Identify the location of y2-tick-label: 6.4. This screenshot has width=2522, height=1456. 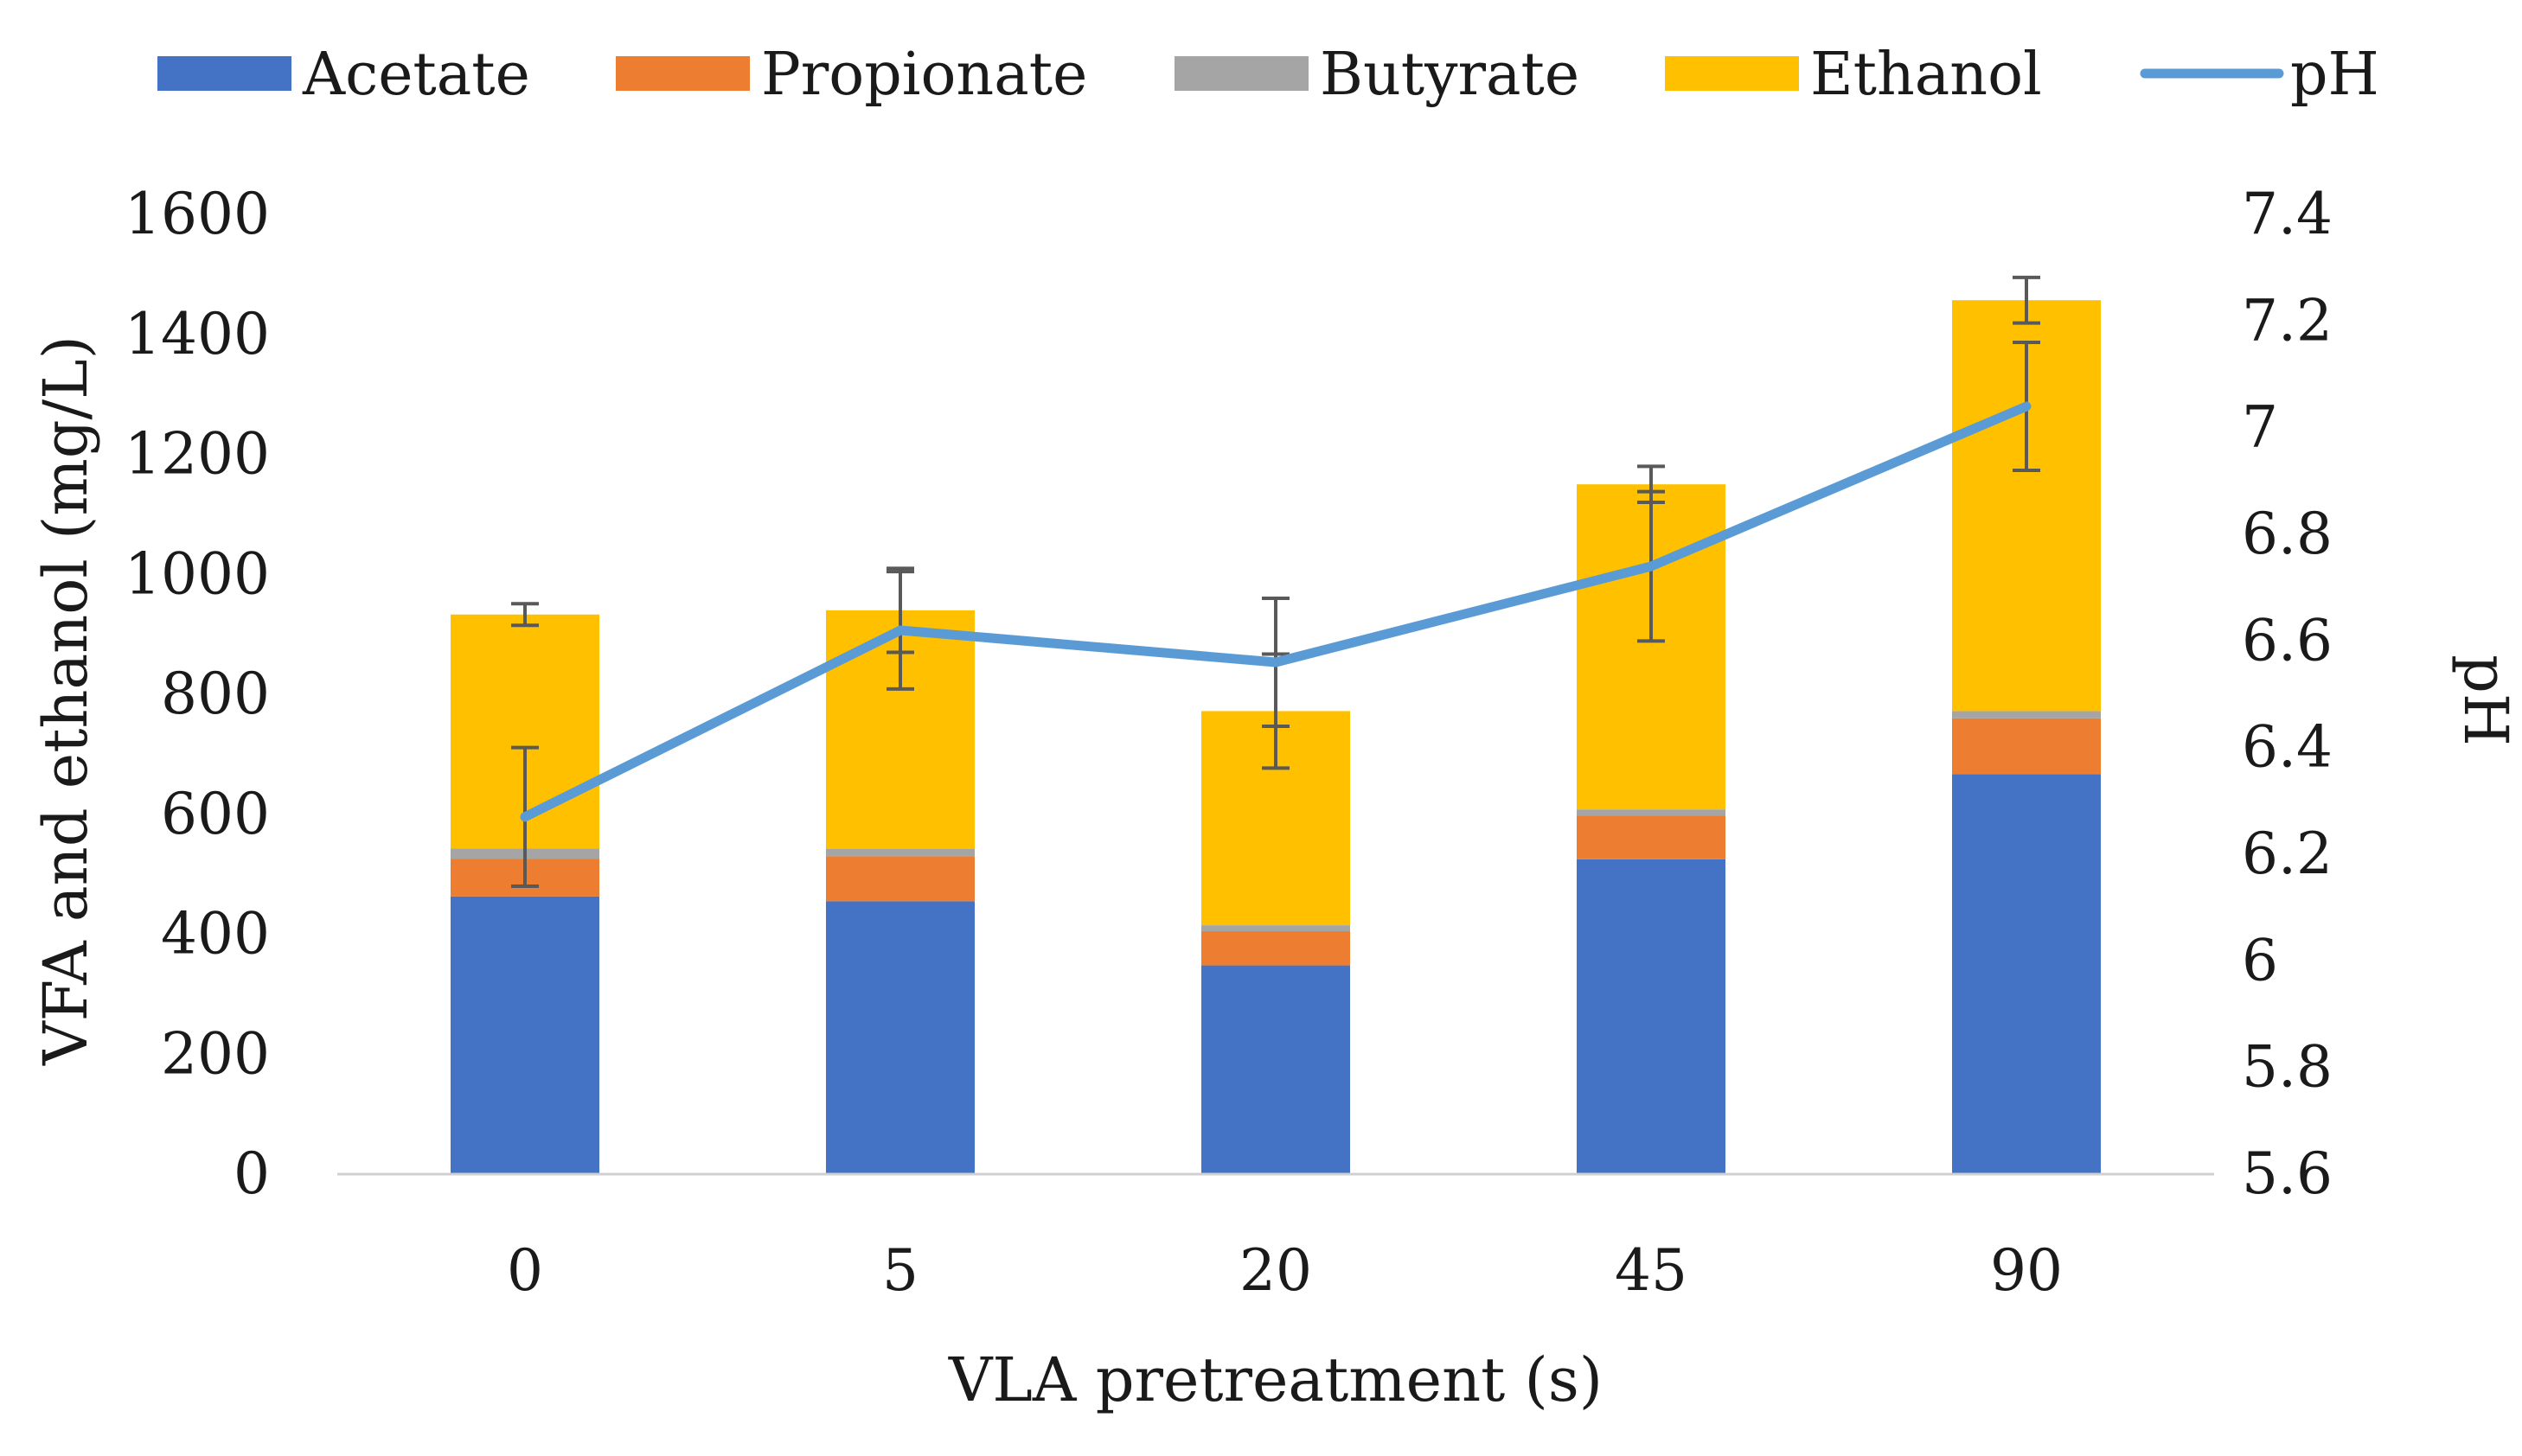
(2287, 748).